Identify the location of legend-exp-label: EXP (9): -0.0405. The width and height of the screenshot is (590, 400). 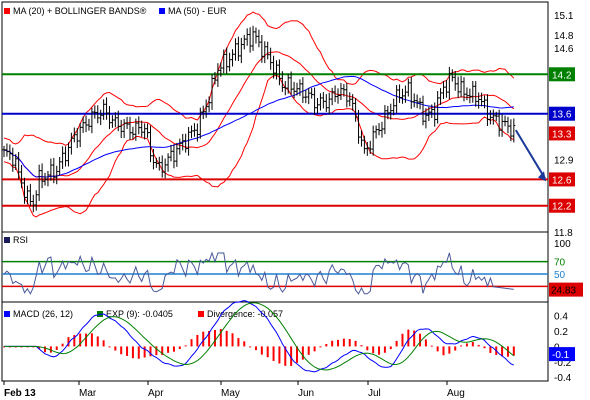
(139, 314).